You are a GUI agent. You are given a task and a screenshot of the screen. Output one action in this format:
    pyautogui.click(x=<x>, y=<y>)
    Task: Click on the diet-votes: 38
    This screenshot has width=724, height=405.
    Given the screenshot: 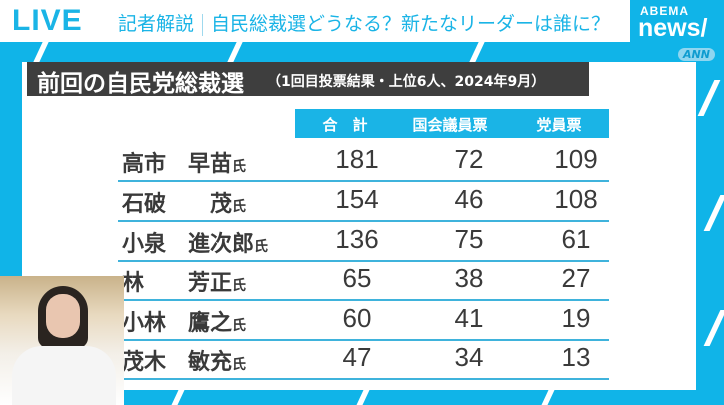 What is the action you would take?
    pyautogui.click(x=469, y=278)
    